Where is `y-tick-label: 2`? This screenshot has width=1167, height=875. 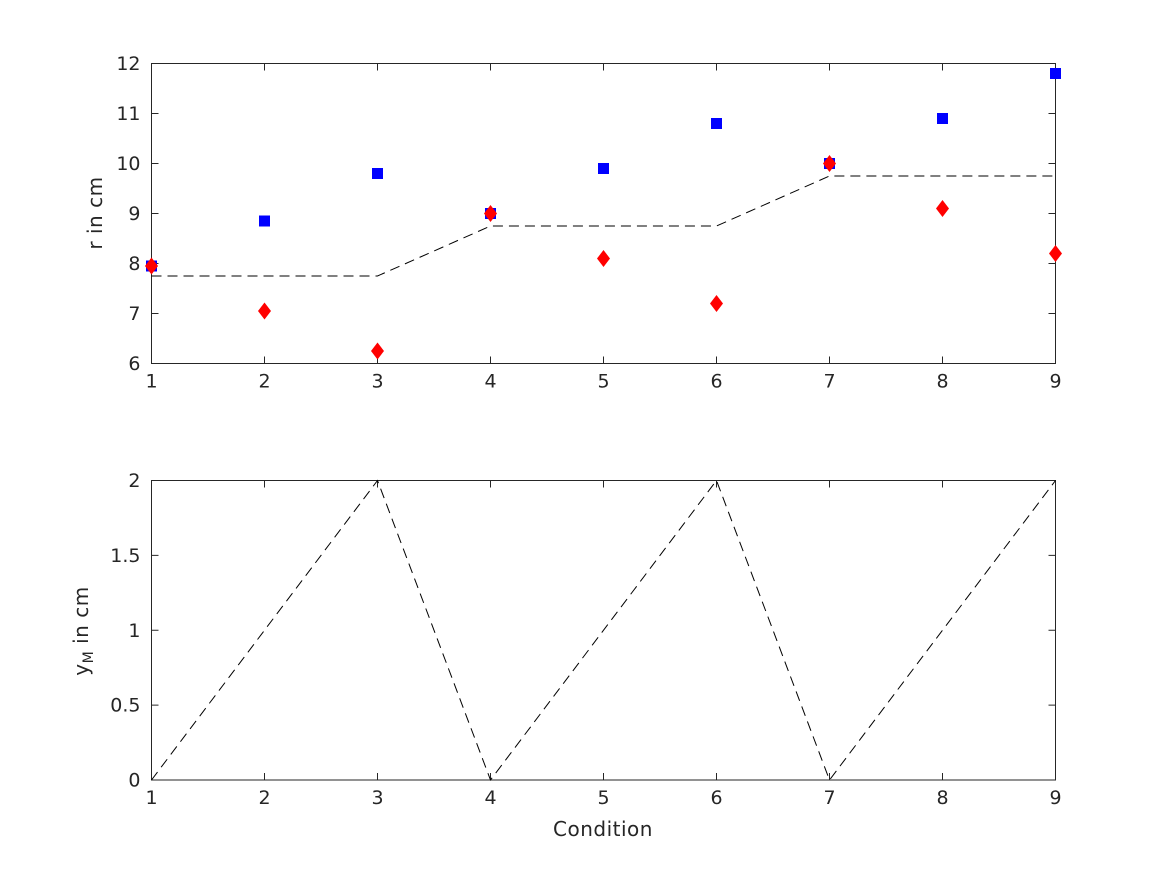
y-tick-label: 2 is located at coordinates (134, 481).